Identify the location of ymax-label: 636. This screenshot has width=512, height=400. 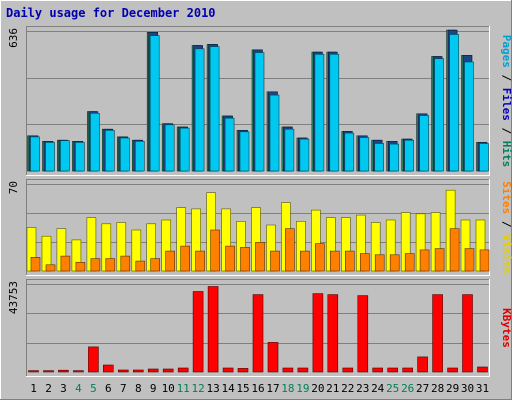
(13, 38).